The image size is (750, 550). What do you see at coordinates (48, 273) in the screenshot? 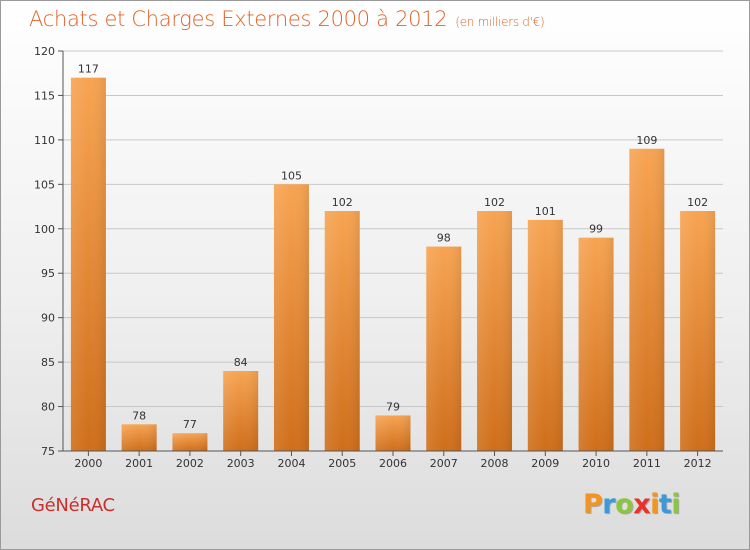
I see `y-tick-label: 95` at bounding box center [48, 273].